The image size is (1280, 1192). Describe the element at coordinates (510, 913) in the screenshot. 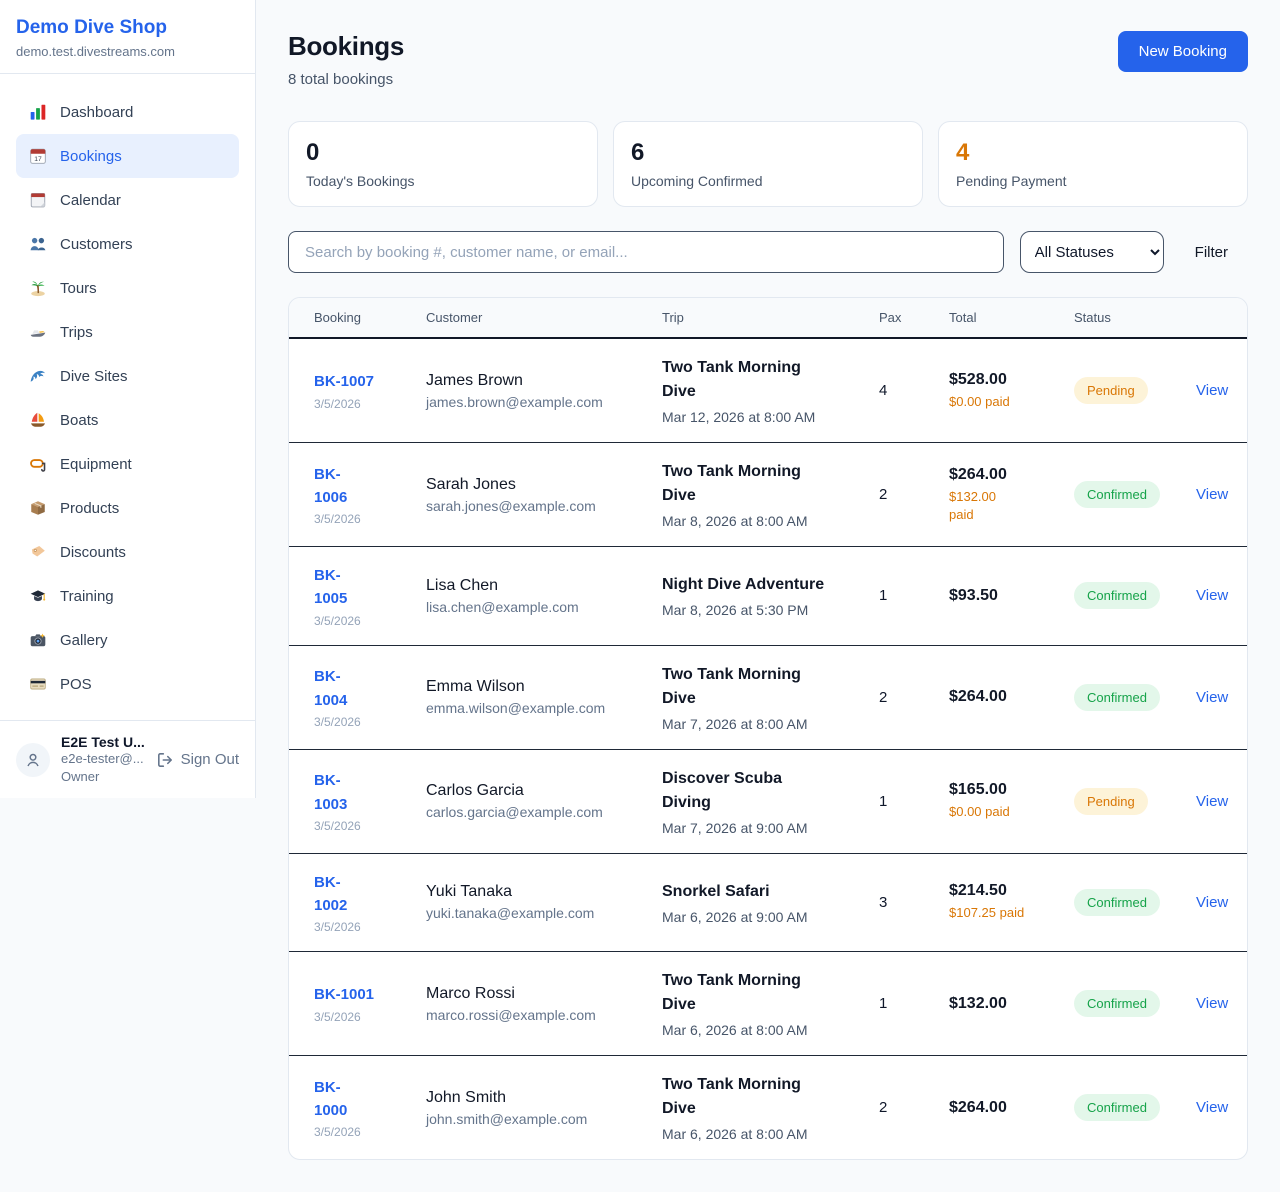

I see `customer-email: yuki.tanaka@example.com` at that location.